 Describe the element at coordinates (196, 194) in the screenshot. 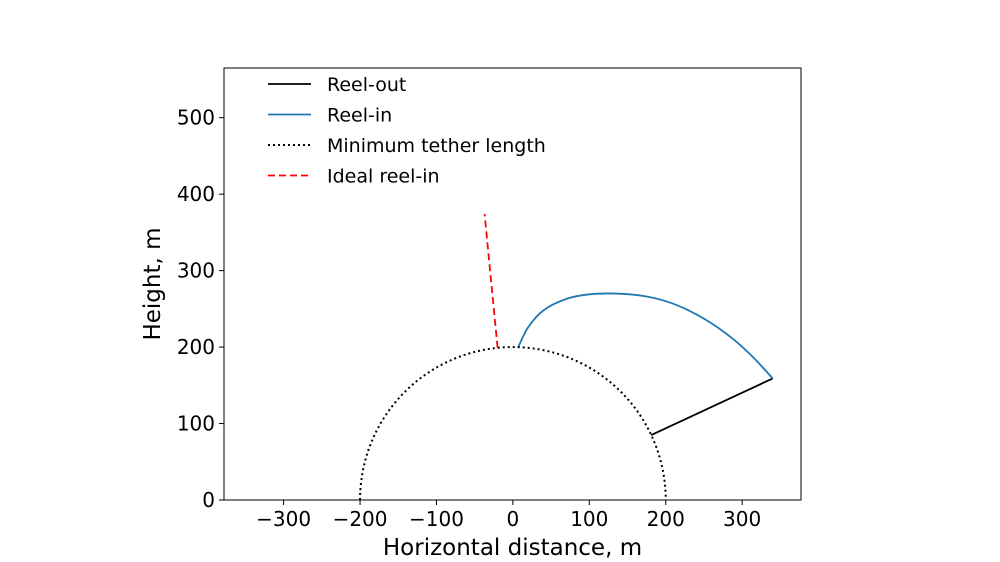

I see `y-tick-label: 400` at that location.